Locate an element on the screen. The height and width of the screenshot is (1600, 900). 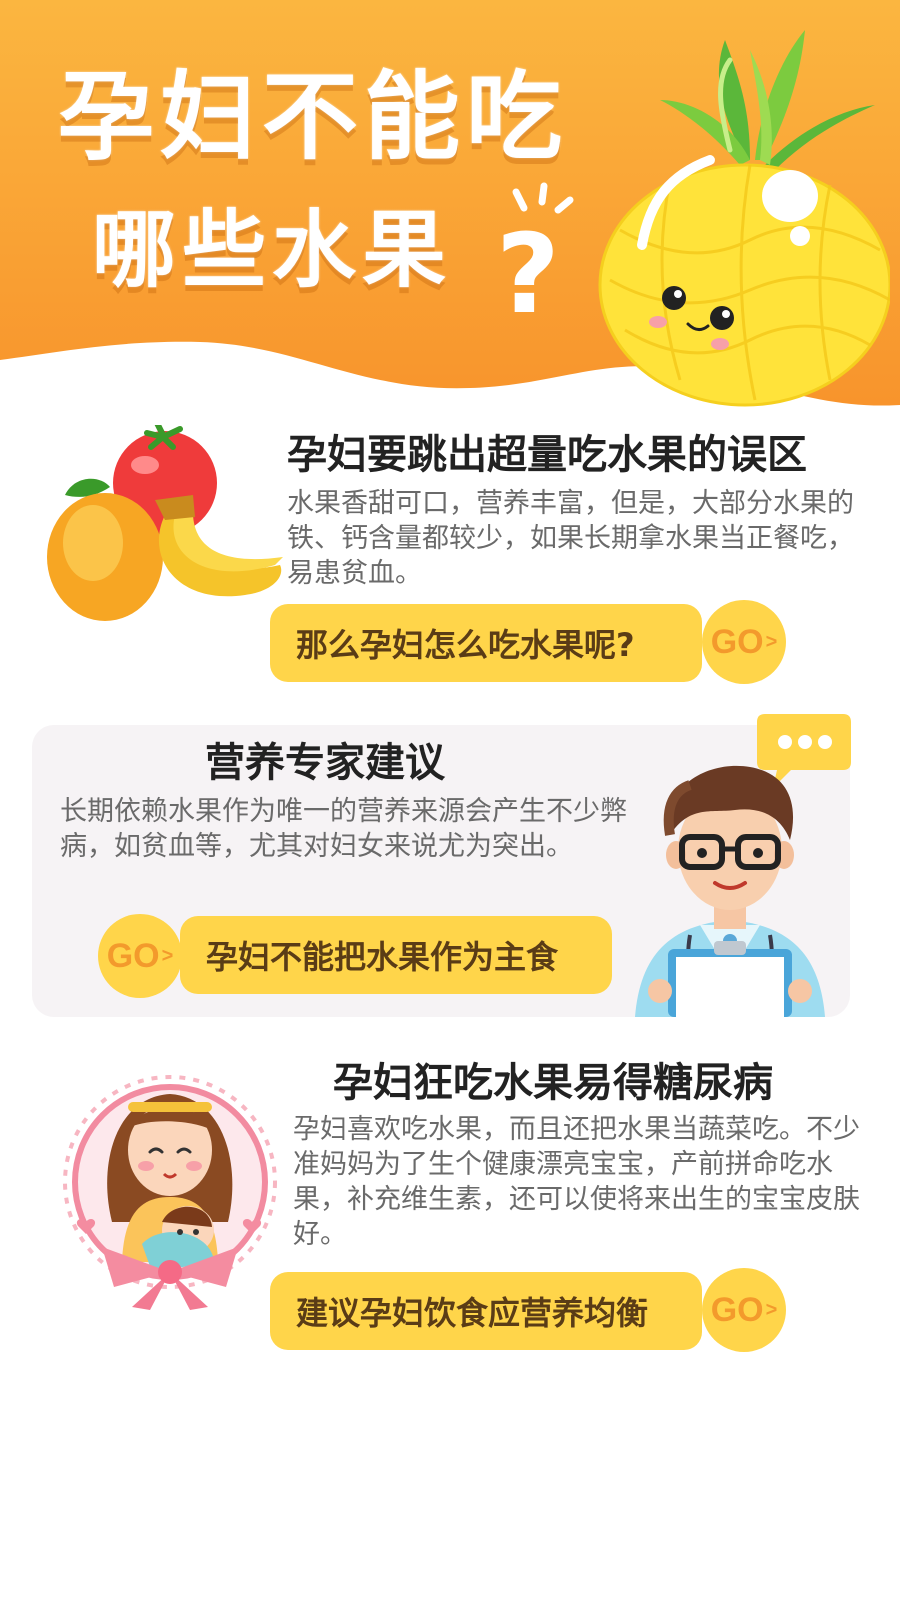
pineapple-icon is located at coordinates (744, 218).